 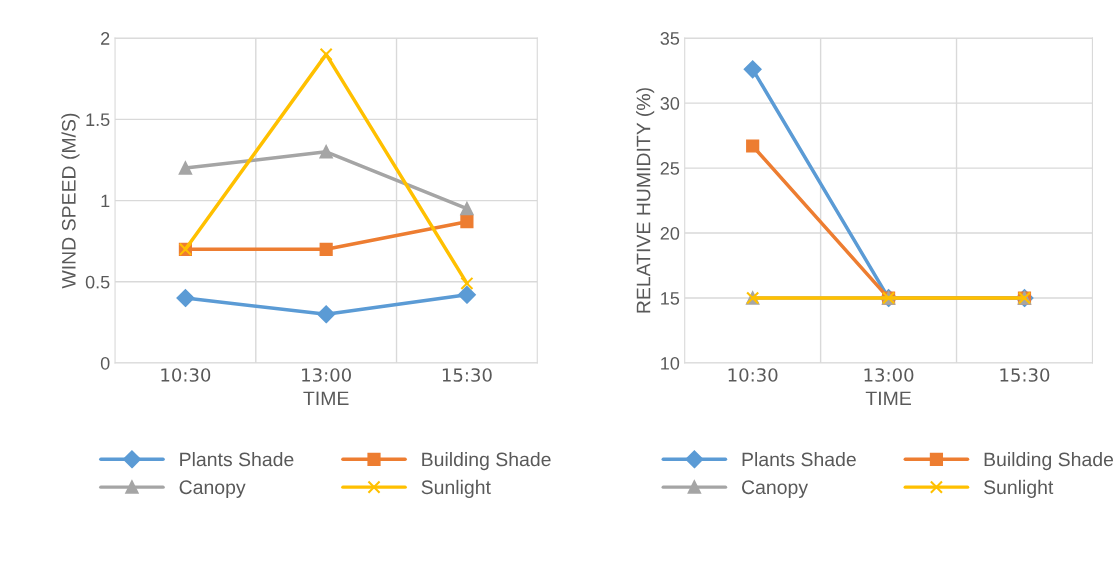 What do you see at coordinates (97, 282) in the screenshot?
I see `y-tick-label: 0.5` at bounding box center [97, 282].